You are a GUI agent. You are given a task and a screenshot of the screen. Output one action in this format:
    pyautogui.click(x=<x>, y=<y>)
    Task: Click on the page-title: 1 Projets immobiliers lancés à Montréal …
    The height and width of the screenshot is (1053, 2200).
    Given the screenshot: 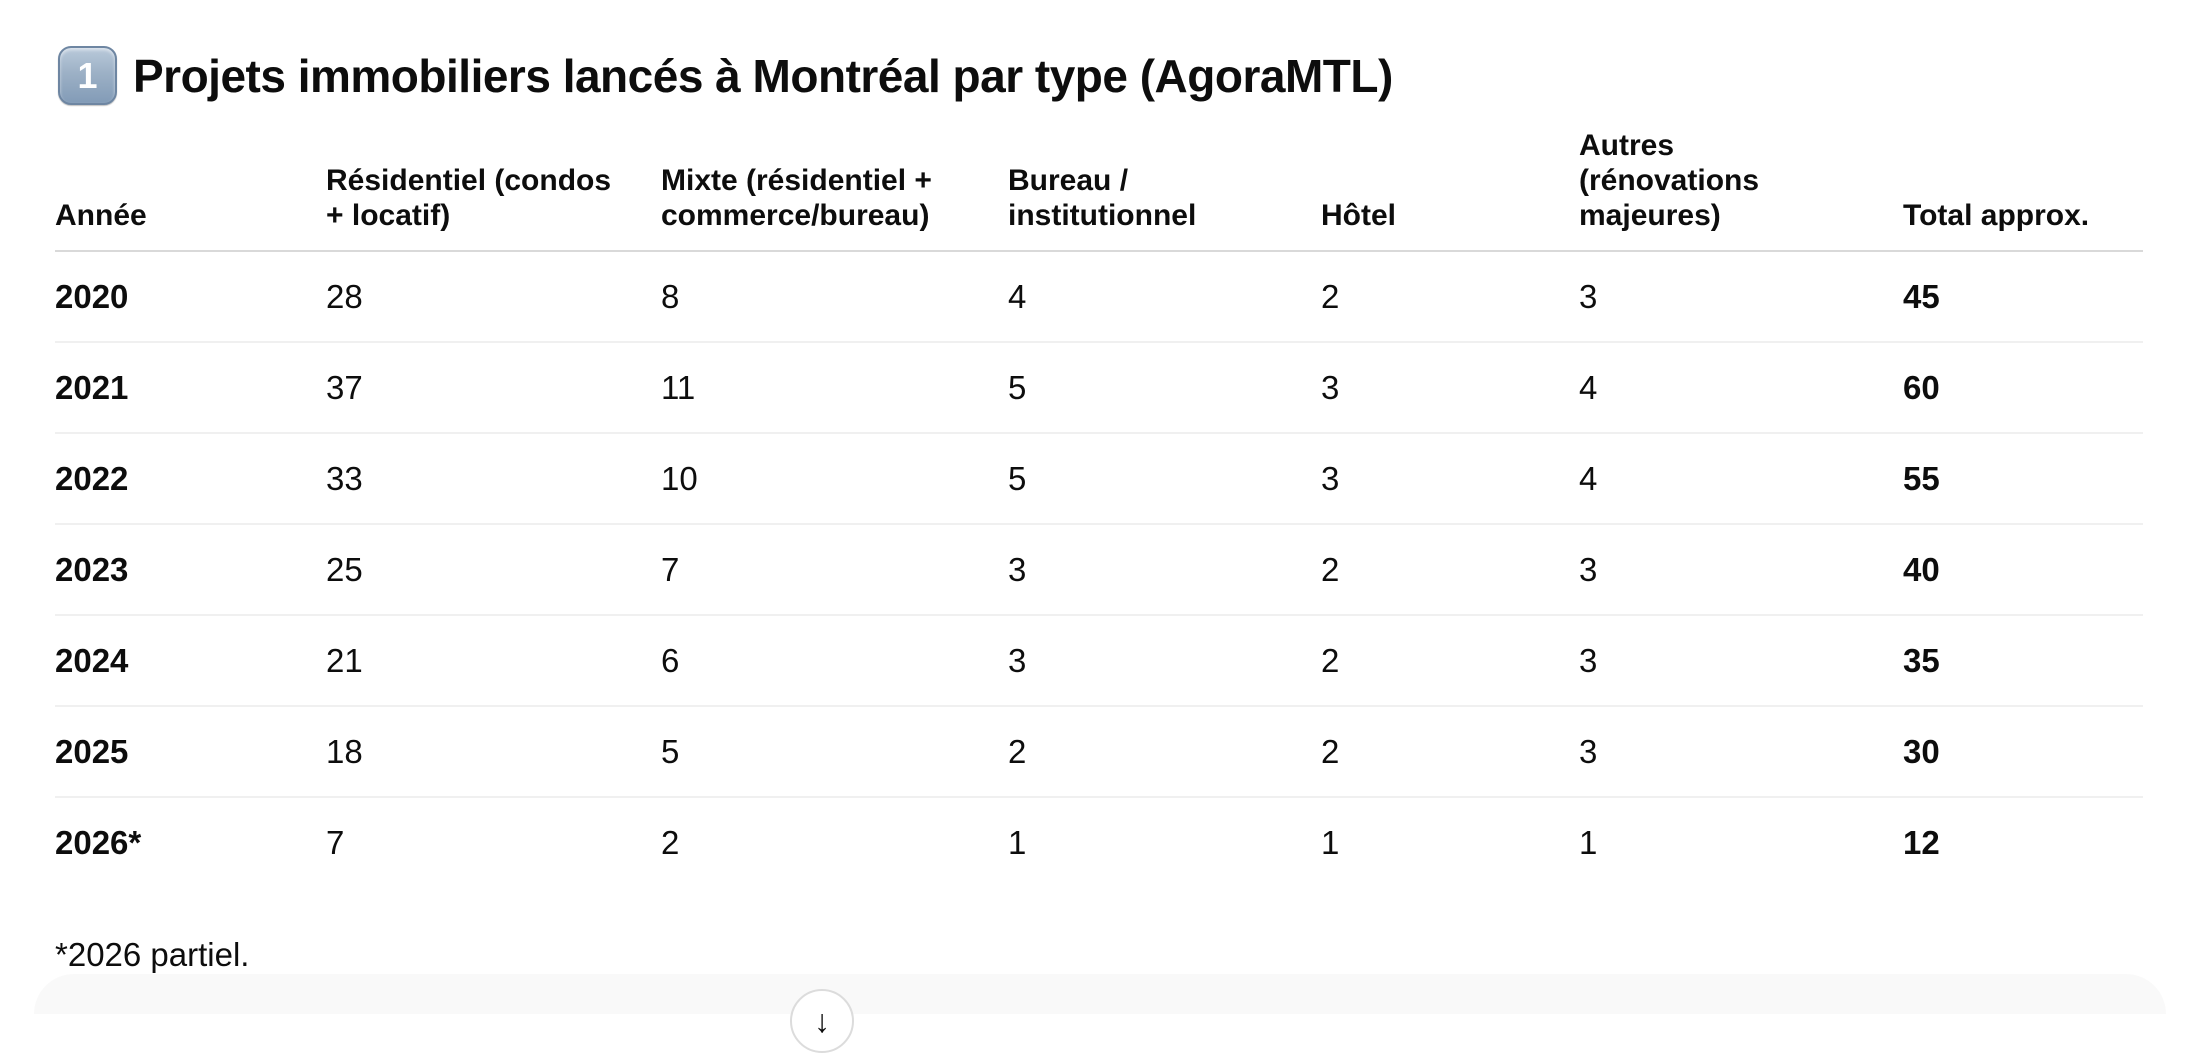 What is the action you would take?
    pyautogui.click(x=725, y=75)
    